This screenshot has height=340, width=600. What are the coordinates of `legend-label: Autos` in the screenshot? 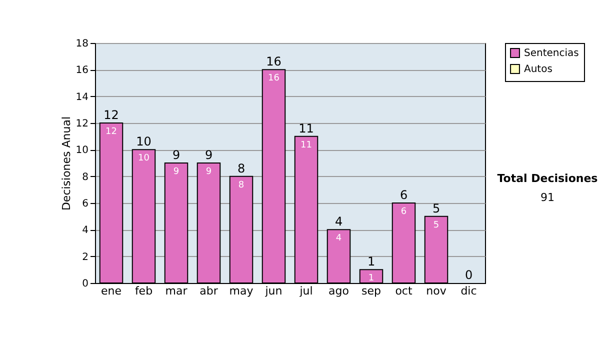 It's located at (538, 69).